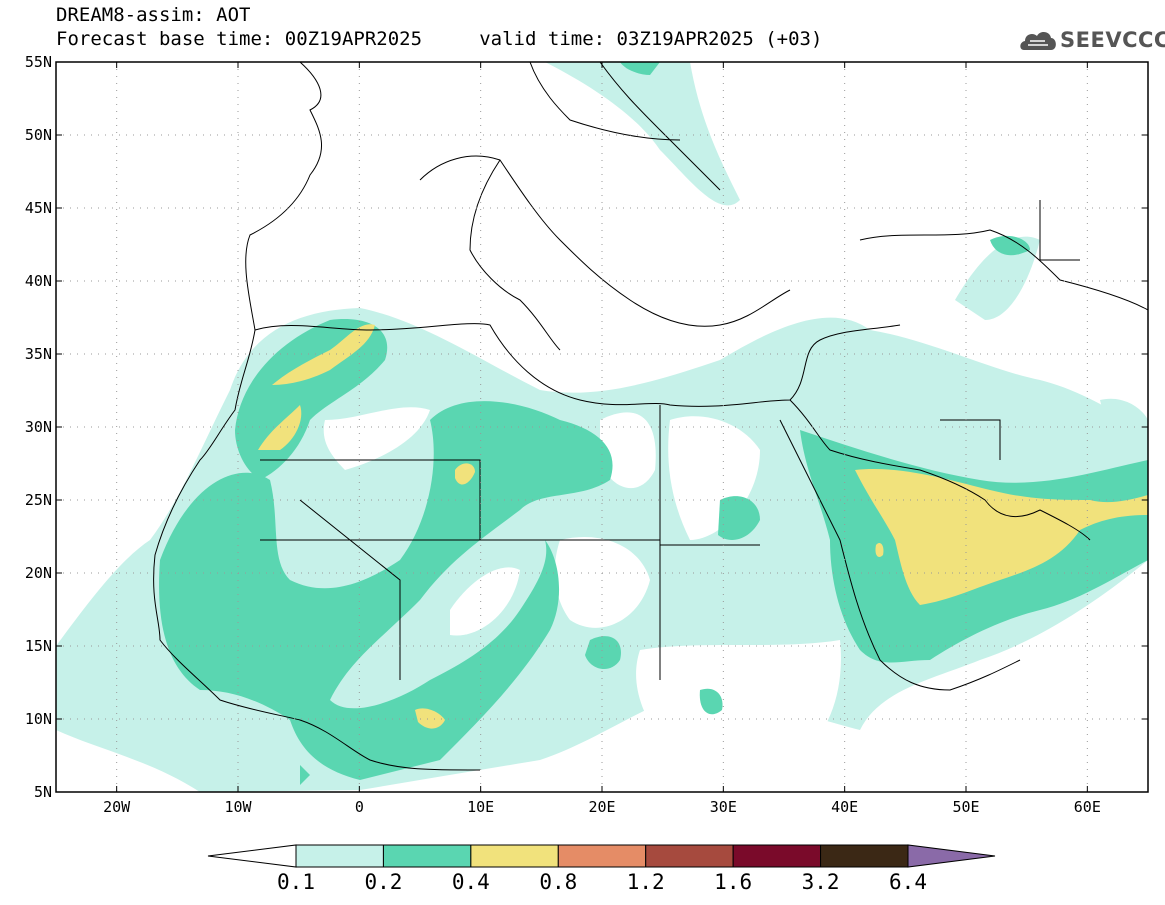 The height and width of the screenshot is (905, 1165). I want to click on lat-tick-label: 55N, so click(38, 62).